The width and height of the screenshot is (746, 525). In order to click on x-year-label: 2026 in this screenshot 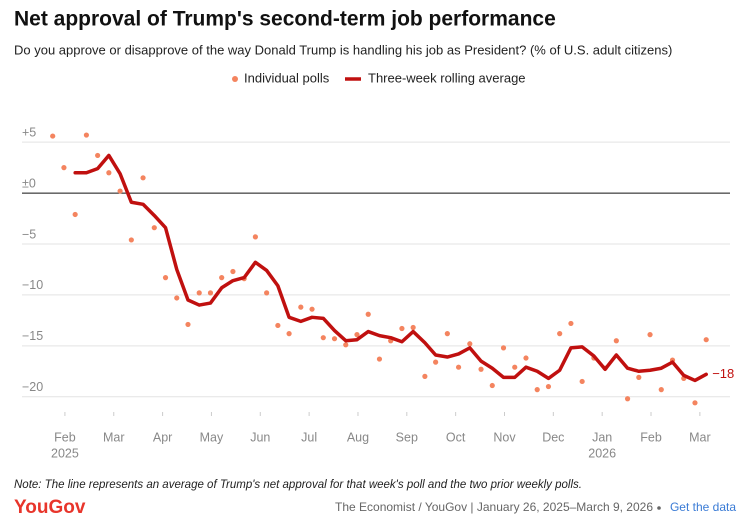, I will do `click(602, 453)`.